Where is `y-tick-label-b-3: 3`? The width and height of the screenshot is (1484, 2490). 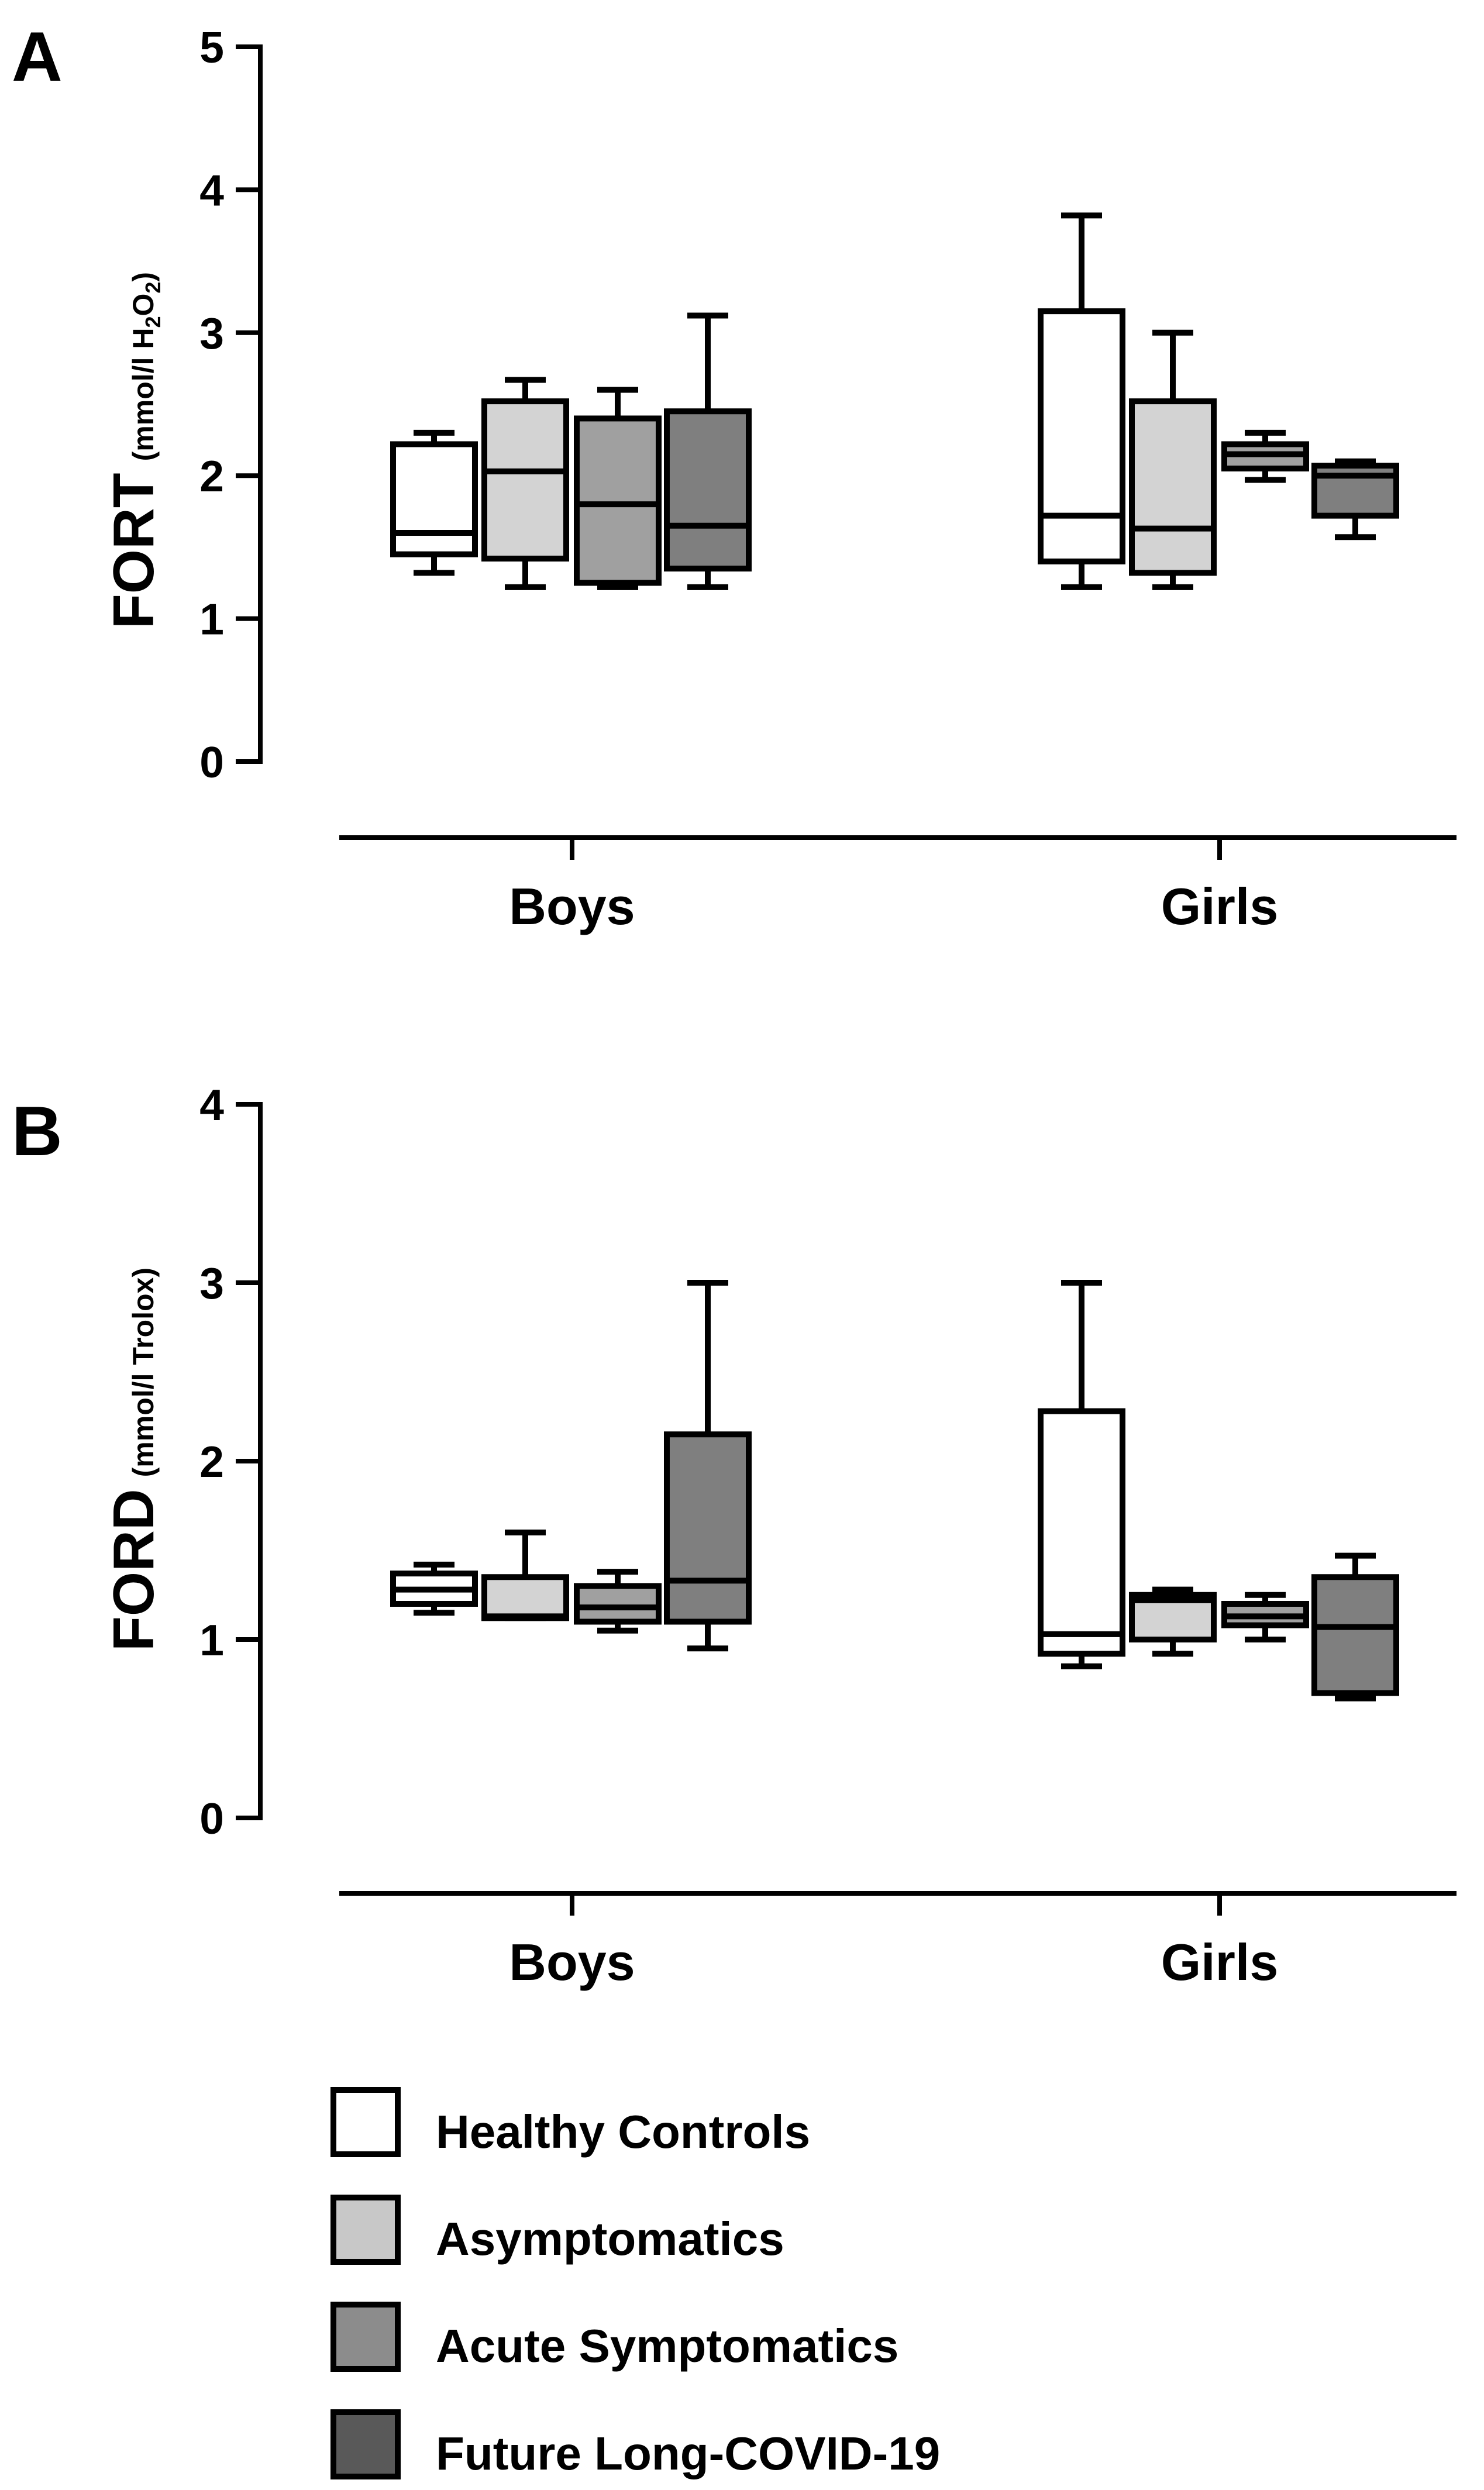 y-tick-label-b-3: 3 is located at coordinates (211, 1283).